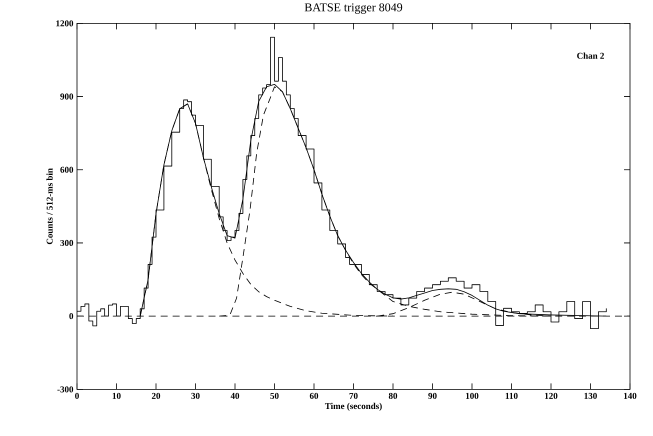  What do you see at coordinates (432, 395) in the screenshot?
I see `x-tick-label: 90` at bounding box center [432, 395].